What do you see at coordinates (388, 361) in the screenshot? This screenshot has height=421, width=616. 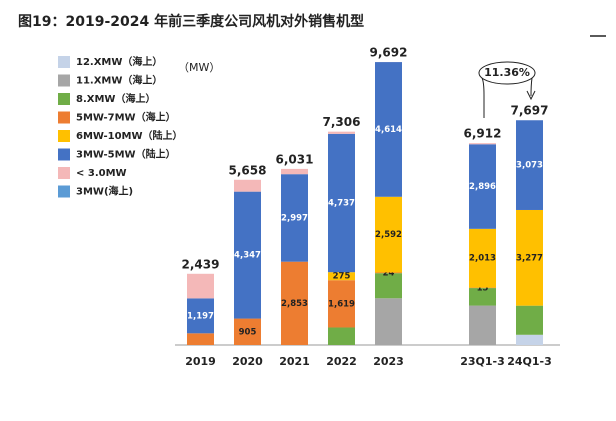 I see `x-tick-label: 2023` at bounding box center [388, 361].